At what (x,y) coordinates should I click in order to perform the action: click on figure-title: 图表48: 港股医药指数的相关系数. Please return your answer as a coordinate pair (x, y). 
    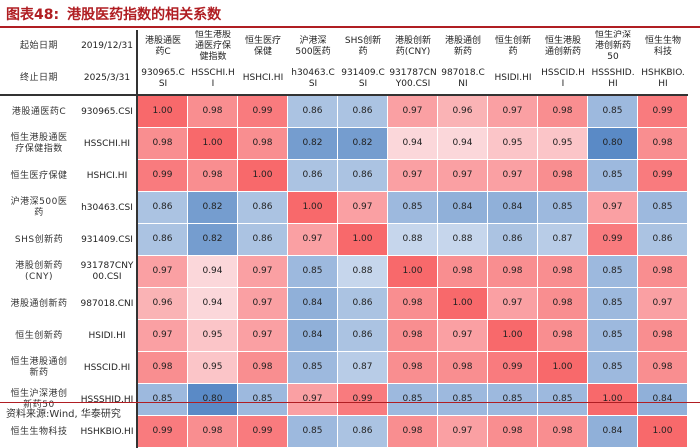
    Looking at the image, I should click on (113, 14).